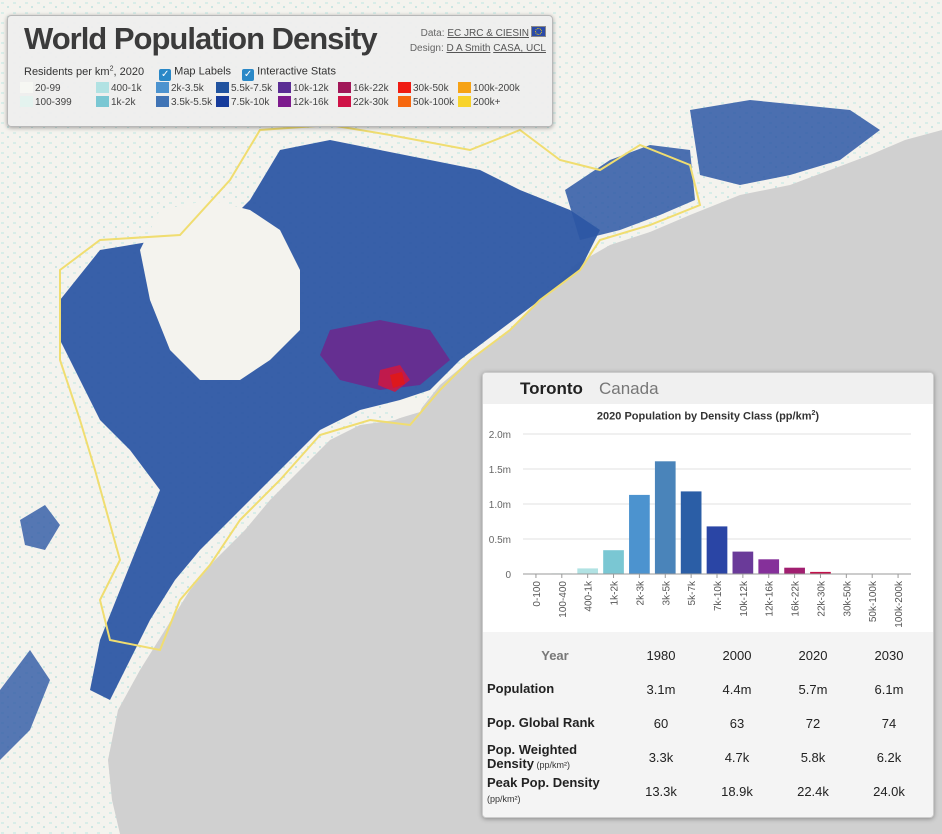 The width and height of the screenshot is (942, 834). I want to click on stats-row: Population 3.1m 4.4m 5.7m 6.1m, so click(707, 689).